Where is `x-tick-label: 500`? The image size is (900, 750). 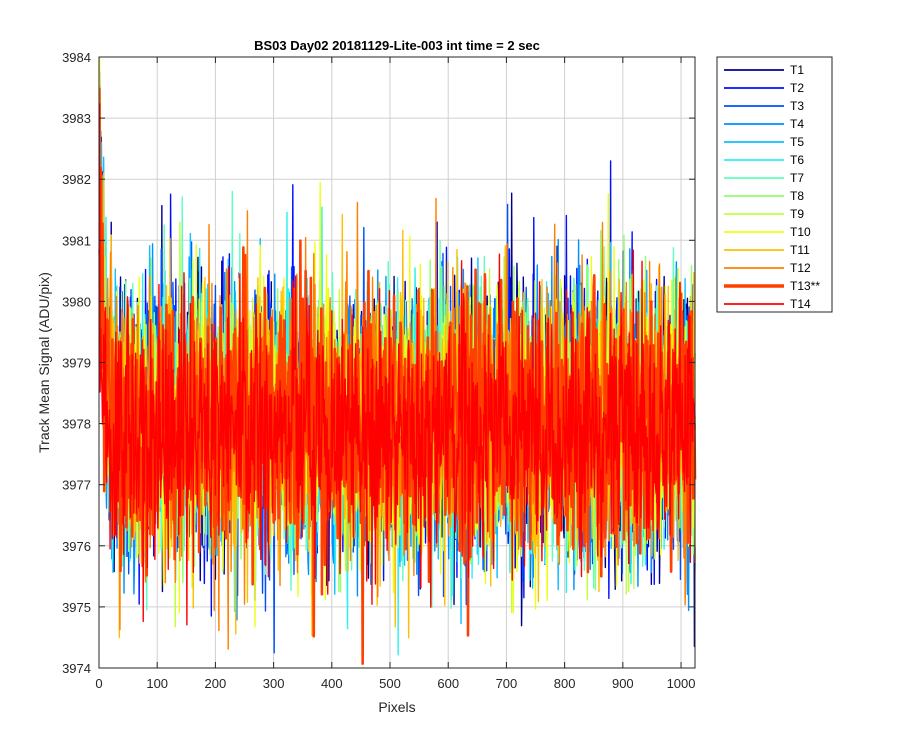 x-tick-label: 500 is located at coordinates (390, 683).